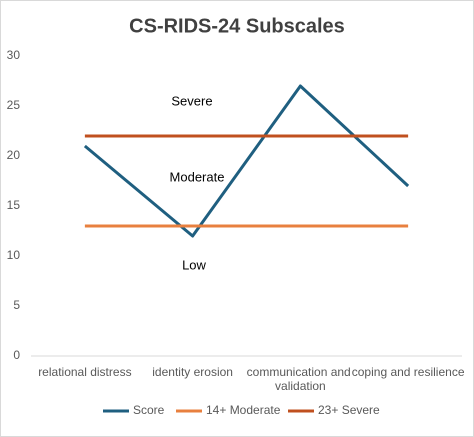  Describe the element at coordinates (14, 155) in the screenshot. I see `y-tick-label: 20` at that location.